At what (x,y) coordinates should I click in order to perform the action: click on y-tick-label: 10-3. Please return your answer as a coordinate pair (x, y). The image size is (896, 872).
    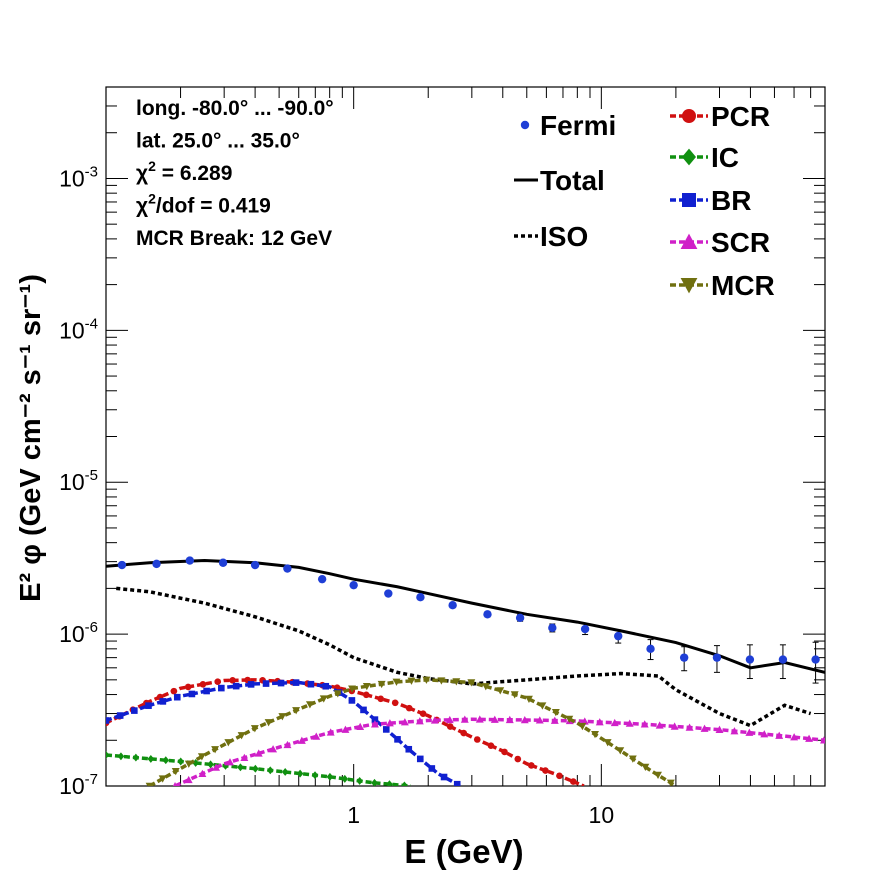
    Looking at the image, I should click on (78, 177).